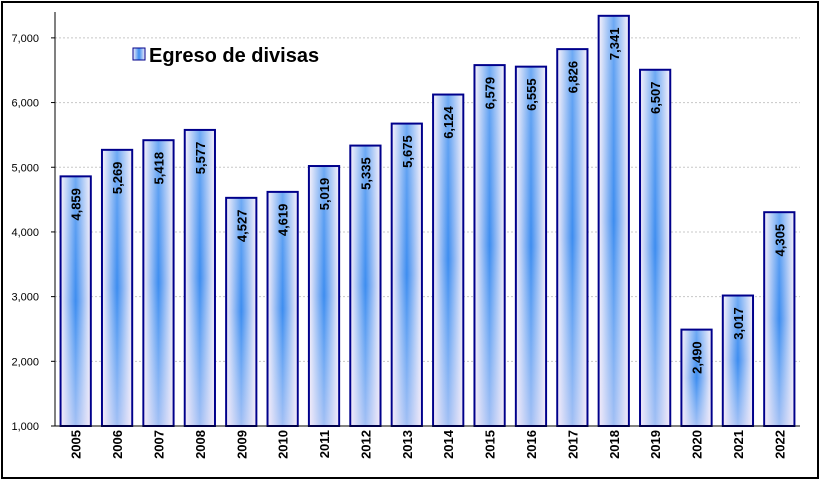 This screenshot has width=820, height=480. What do you see at coordinates (324, 194) in the screenshot?
I see `data-label: 5,019` at bounding box center [324, 194].